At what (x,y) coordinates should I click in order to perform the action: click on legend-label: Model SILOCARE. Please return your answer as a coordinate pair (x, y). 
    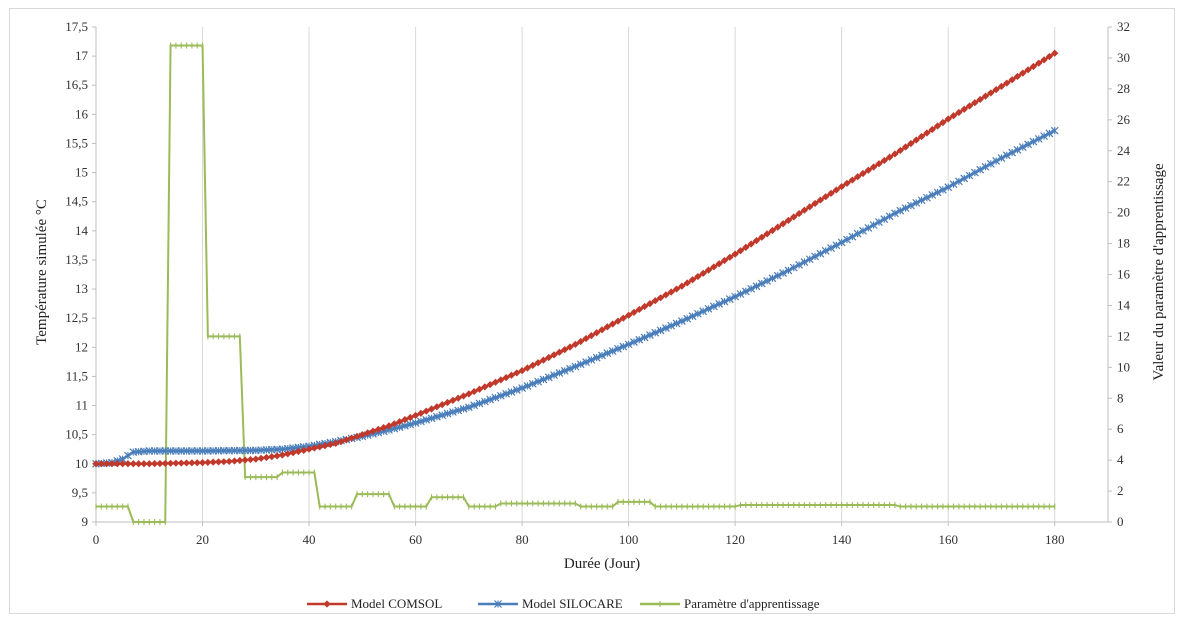
    Looking at the image, I should click on (572, 603).